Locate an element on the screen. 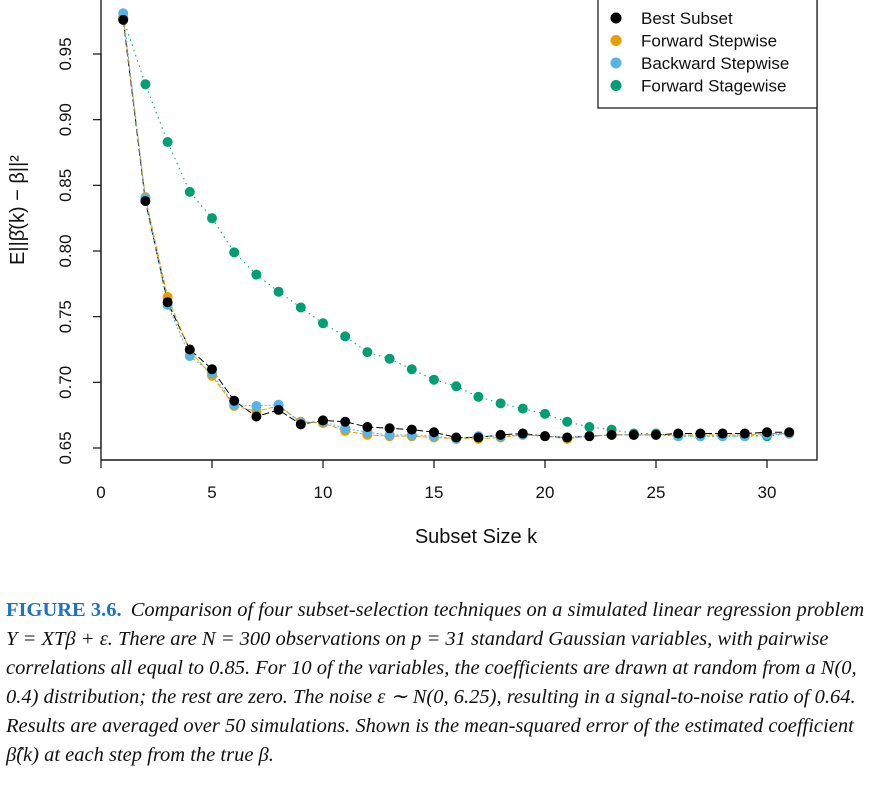 The image size is (873, 802). legend-label: Backward Stepwise is located at coordinates (715, 63).